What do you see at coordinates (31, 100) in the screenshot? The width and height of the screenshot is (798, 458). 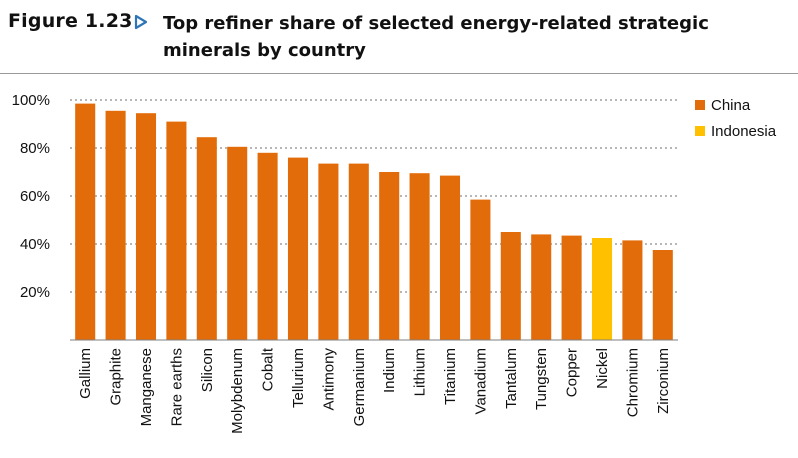 I see `y-tick-label: 100%` at bounding box center [31, 100].